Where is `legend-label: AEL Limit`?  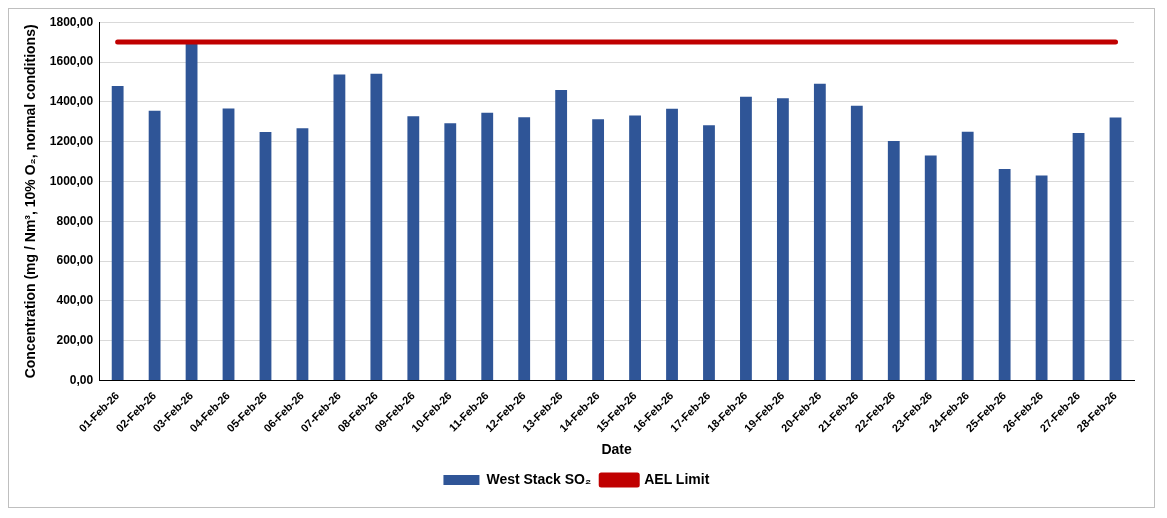
legend-label: AEL Limit is located at coordinates (677, 478).